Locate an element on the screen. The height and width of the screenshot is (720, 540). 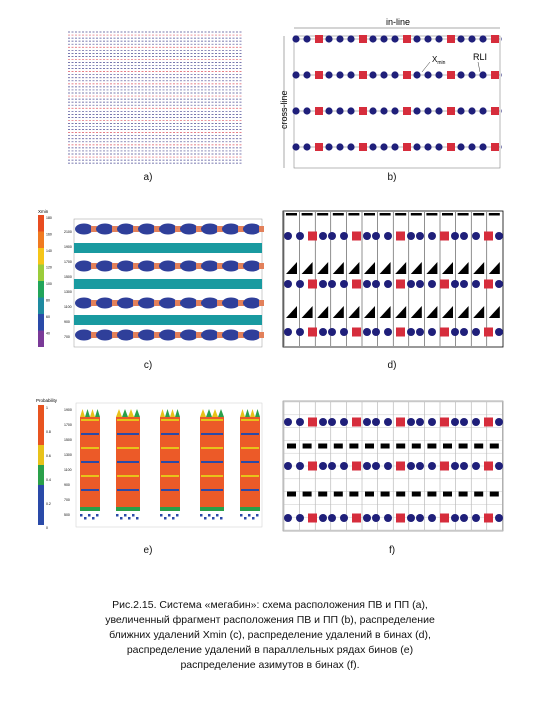
y-tick: 1100 is located at coordinates (68, 307).